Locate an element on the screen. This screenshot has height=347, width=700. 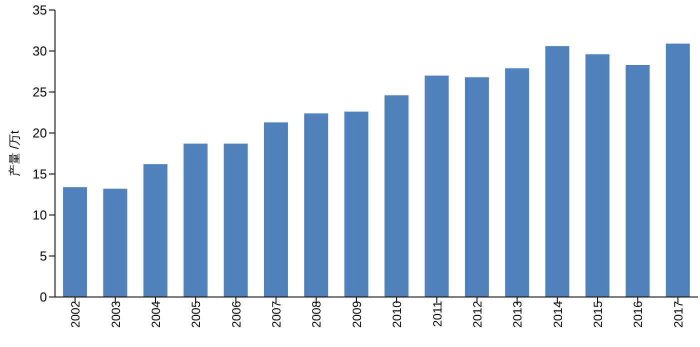
x-tick-label: 2015 is located at coordinates (598, 314).